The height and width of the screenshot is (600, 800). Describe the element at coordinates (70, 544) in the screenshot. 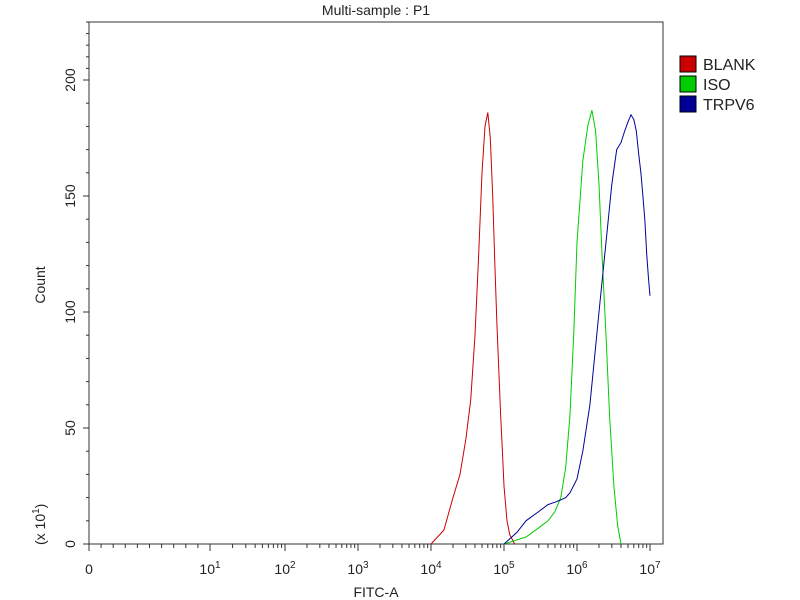

I see `y-tick-label: 0` at that location.